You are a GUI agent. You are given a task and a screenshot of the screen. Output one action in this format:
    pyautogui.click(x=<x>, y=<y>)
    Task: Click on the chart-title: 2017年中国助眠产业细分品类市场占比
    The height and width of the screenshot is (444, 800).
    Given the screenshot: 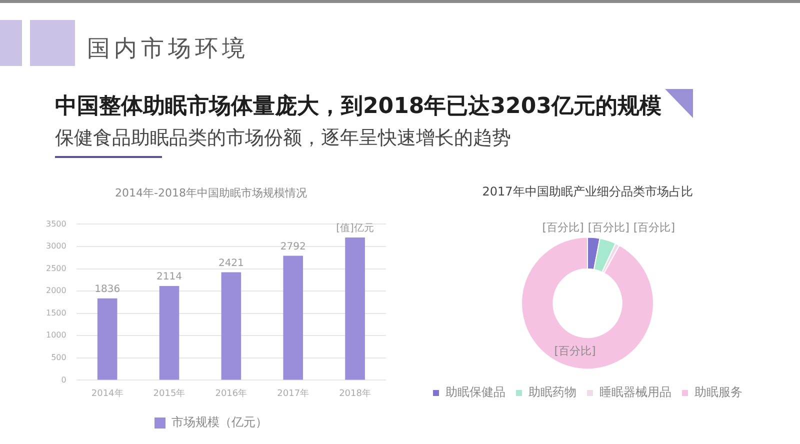 What is the action you would take?
    pyautogui.click(x=587, y=191)
    